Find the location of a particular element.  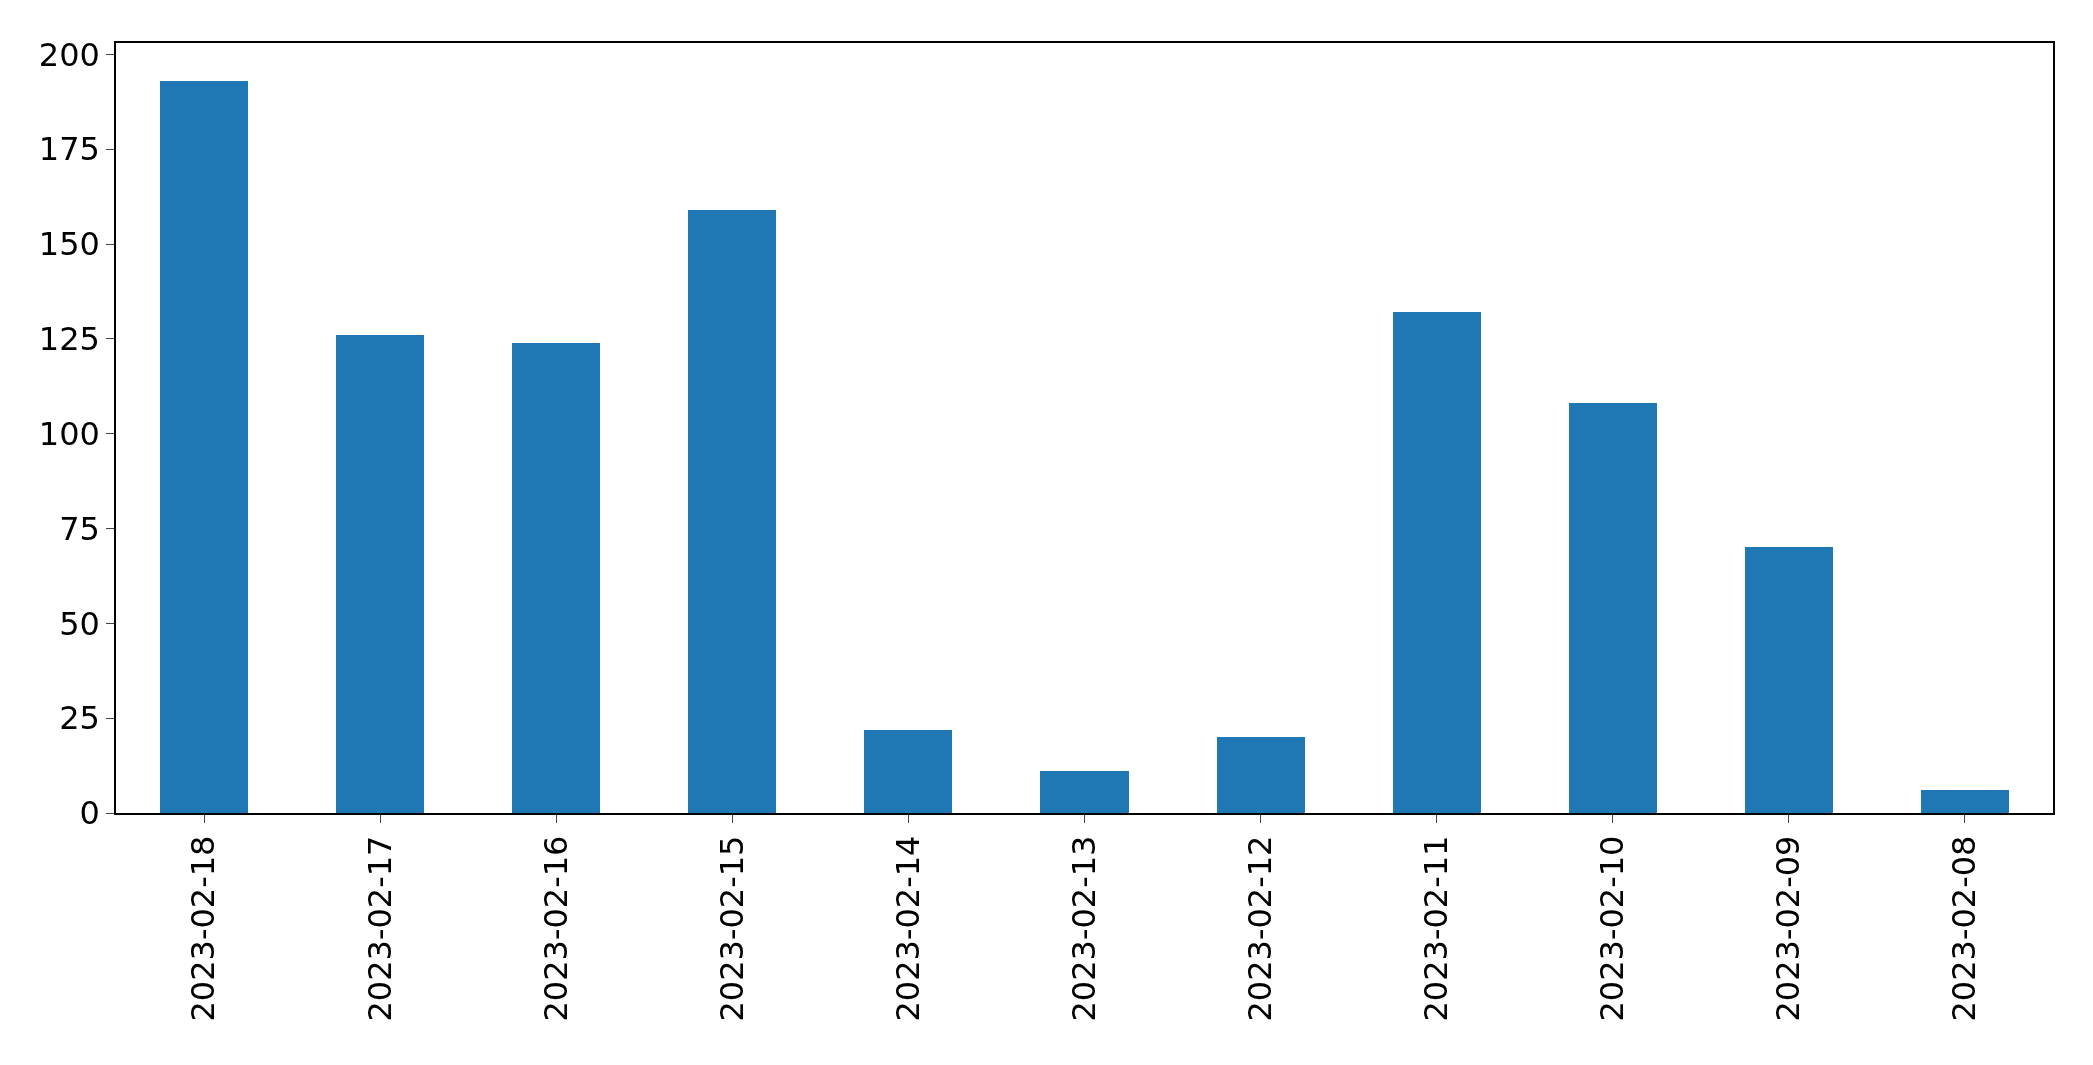

y-tick-label: 125 is located at coordinates (69, 339).